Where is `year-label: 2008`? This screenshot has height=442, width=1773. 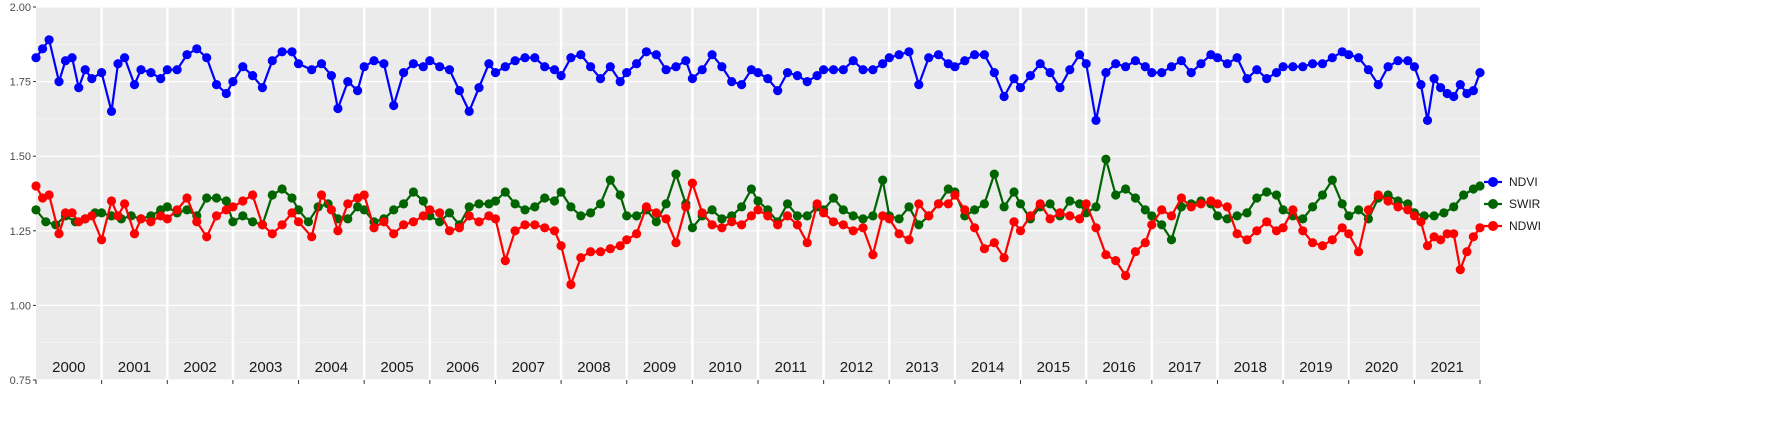 year-label: 2008 is located at coordinates (593, 367).